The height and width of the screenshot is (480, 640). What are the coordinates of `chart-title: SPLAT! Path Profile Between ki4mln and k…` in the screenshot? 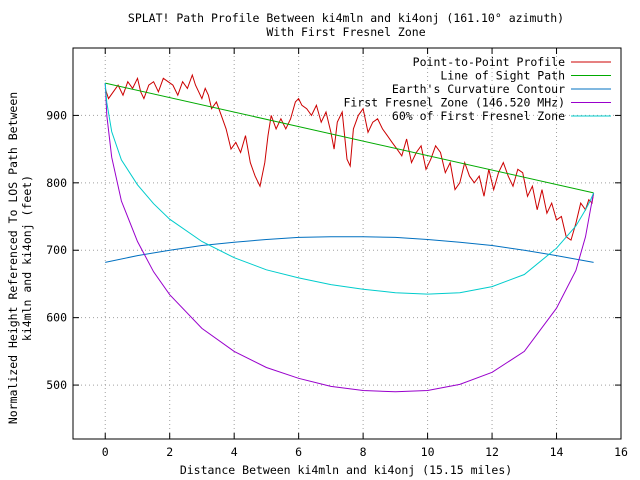 It's located at (346, 18).